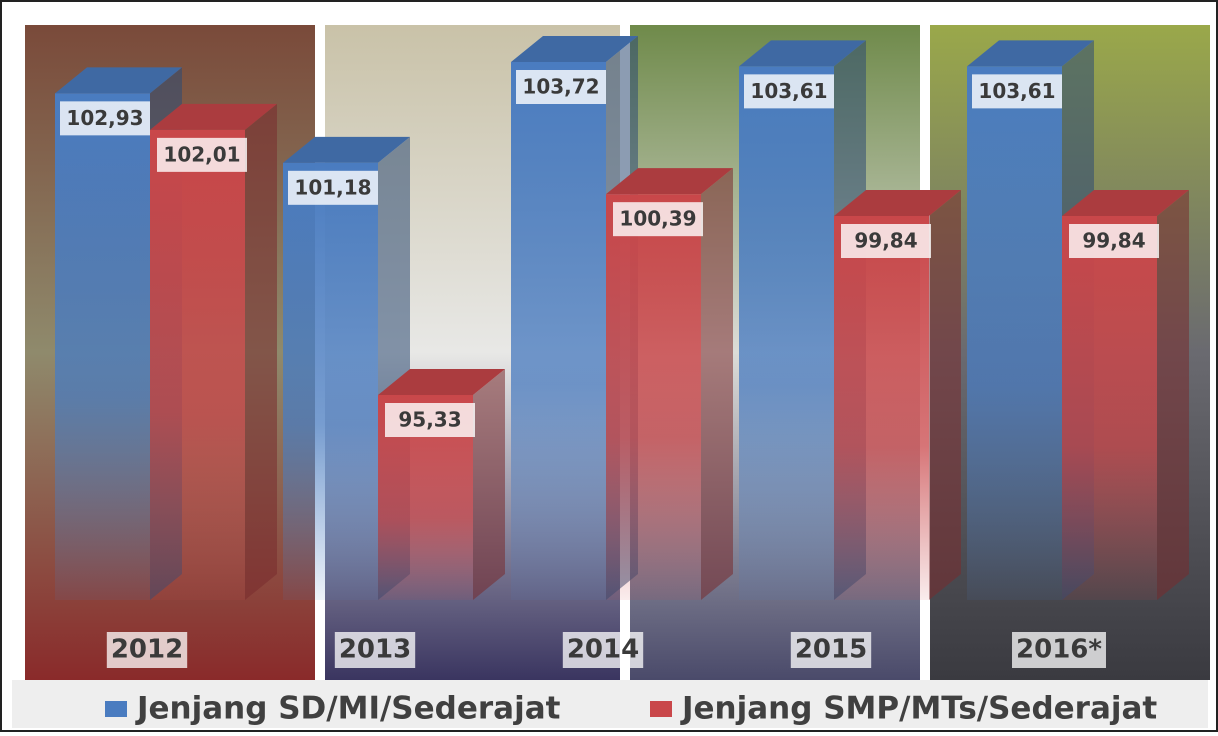 Image resolution: width=1218 pixels, height=736 pixels. I want to click on x-tick-label: 2015, so click(831, 650).